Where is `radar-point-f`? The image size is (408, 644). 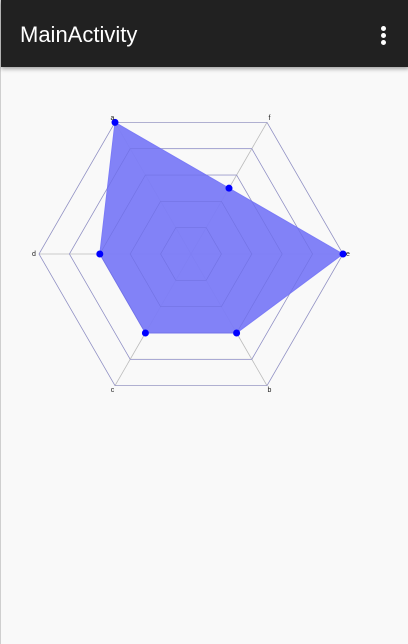 radar-point-f is located at coordinates (229, 188).